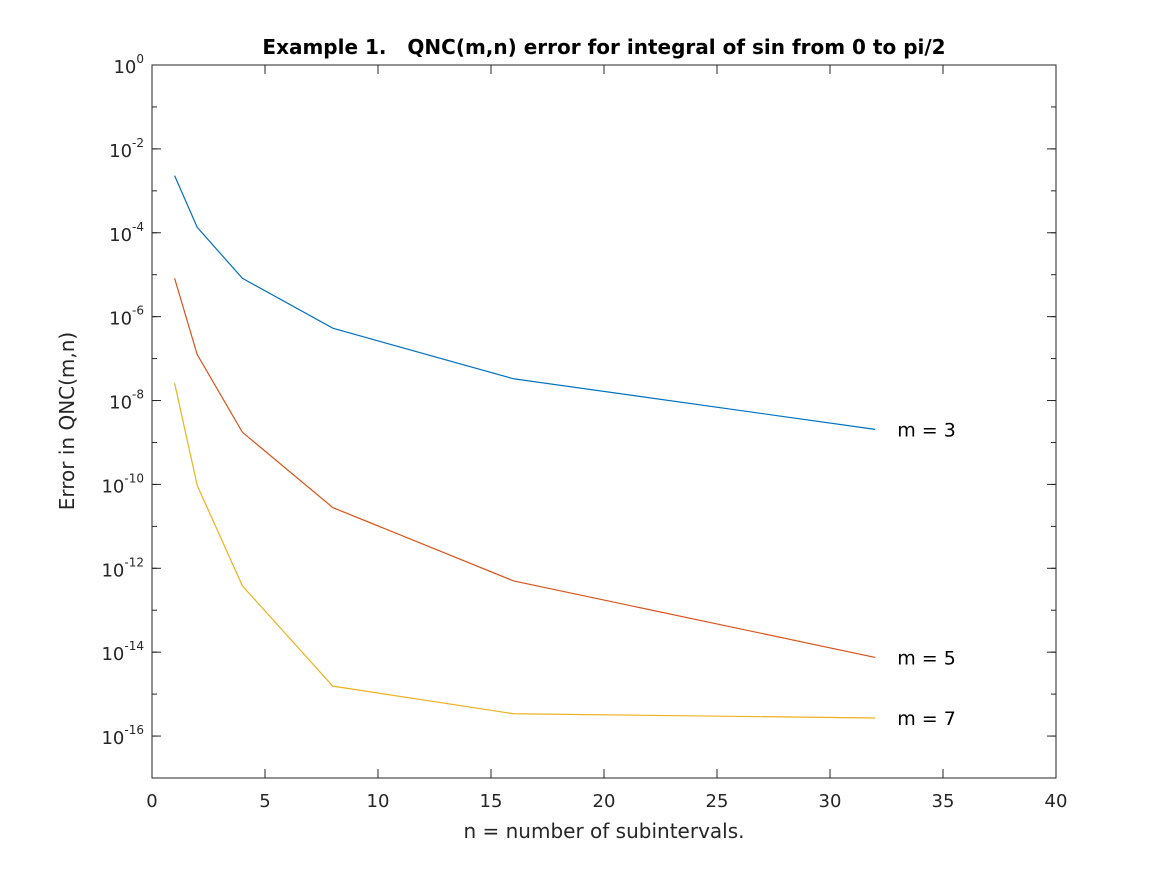 The image size is (1167, 875). What do you see at coordinates (926, 719) in the screenshot?
I see `series-label-3: m = 7` at bounding box center [926, 719].